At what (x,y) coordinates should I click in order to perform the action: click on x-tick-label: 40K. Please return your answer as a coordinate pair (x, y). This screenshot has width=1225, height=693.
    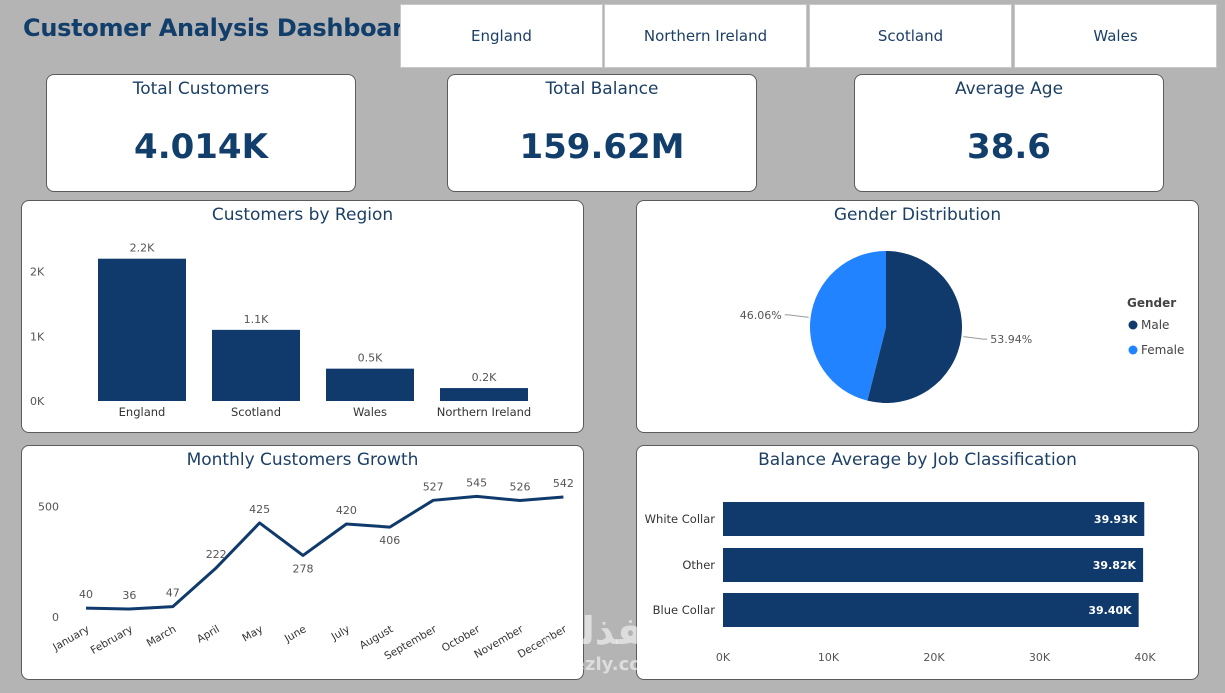
    Looking at the image, I should click on (1145, 657).